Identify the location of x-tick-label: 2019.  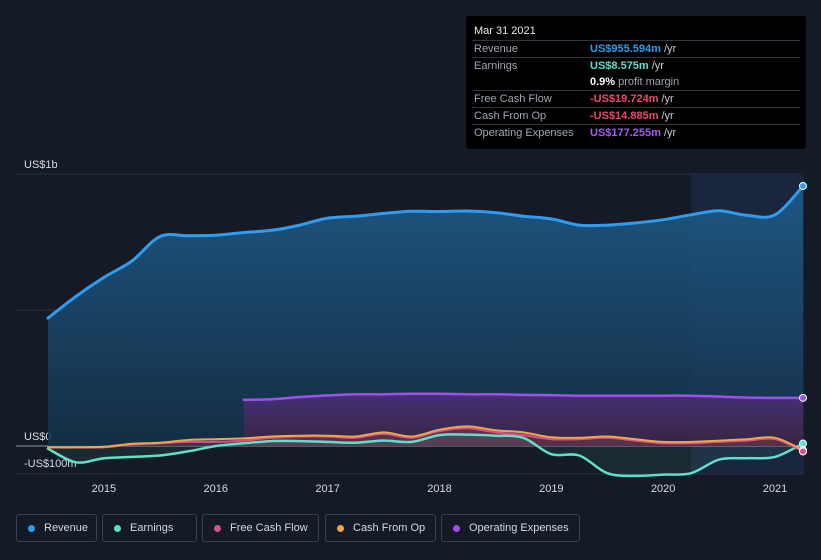
(551, 489).